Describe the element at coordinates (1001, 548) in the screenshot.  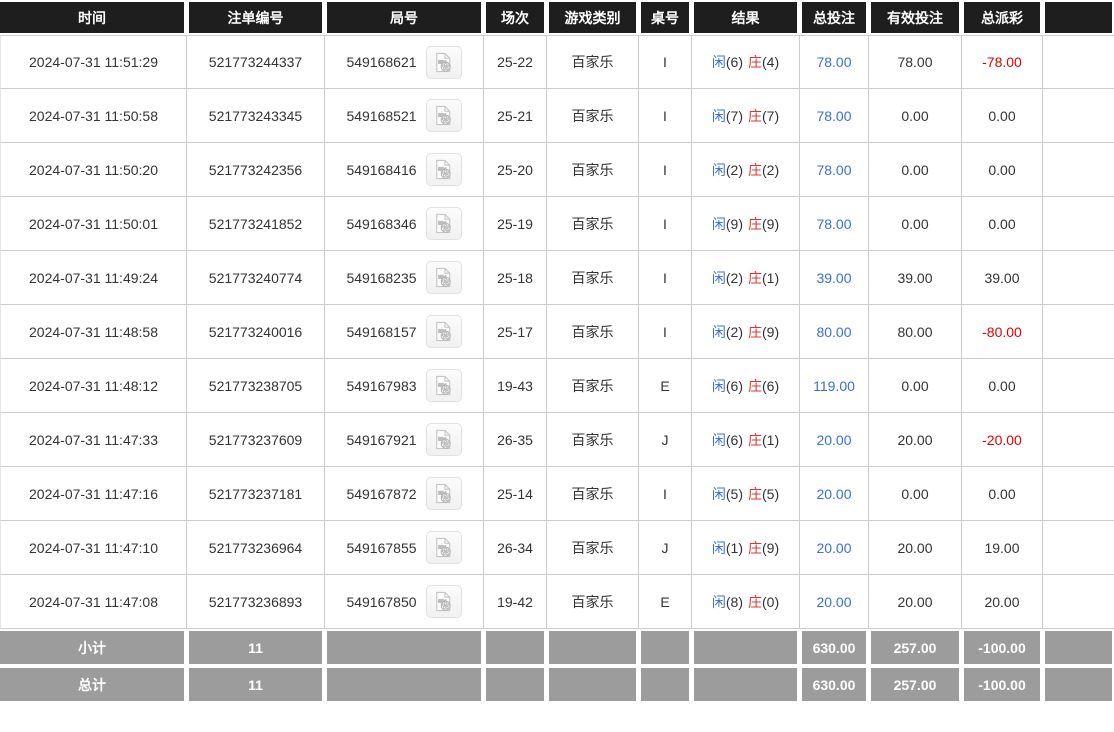
I see `payout-cell: 19.00` at that location.